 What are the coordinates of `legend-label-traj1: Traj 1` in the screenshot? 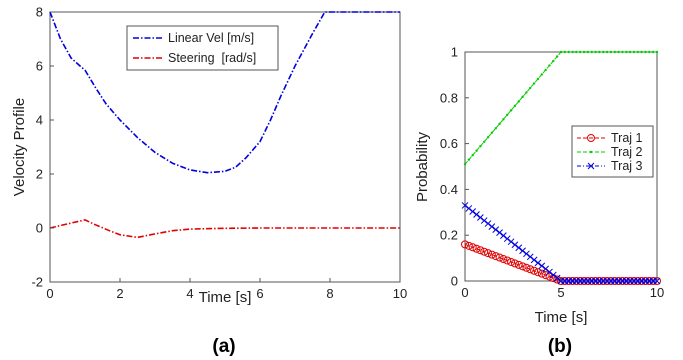 It's located at (627, 138).